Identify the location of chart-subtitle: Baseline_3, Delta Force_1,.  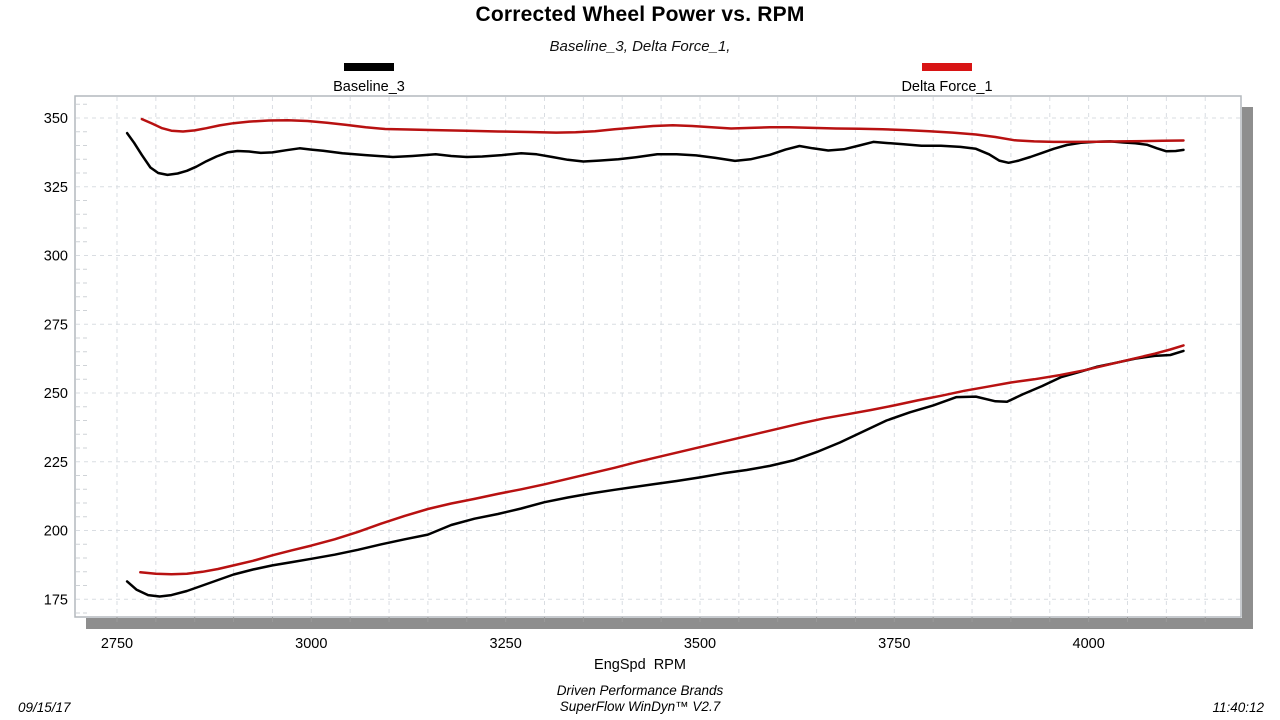
(640, 46).